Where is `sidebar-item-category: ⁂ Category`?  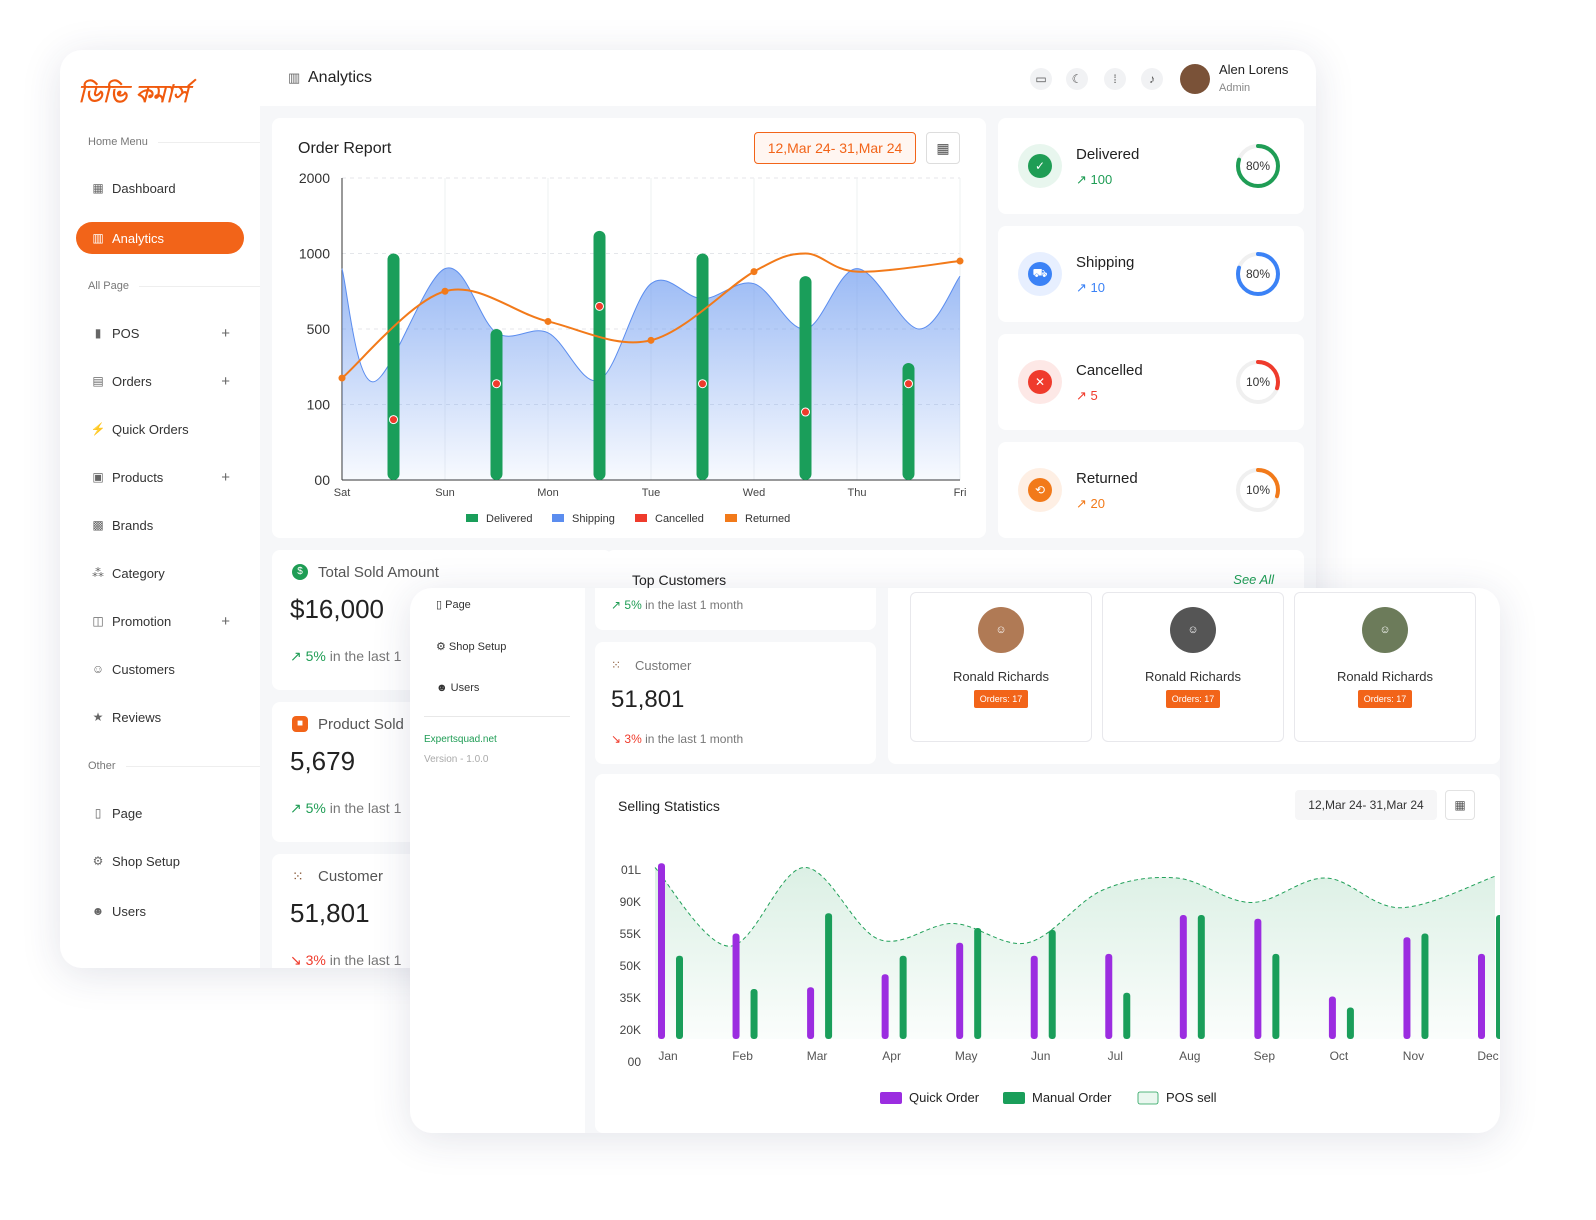 sidebar-item-category: ⁂ Category is located at coordinates (160, 573).